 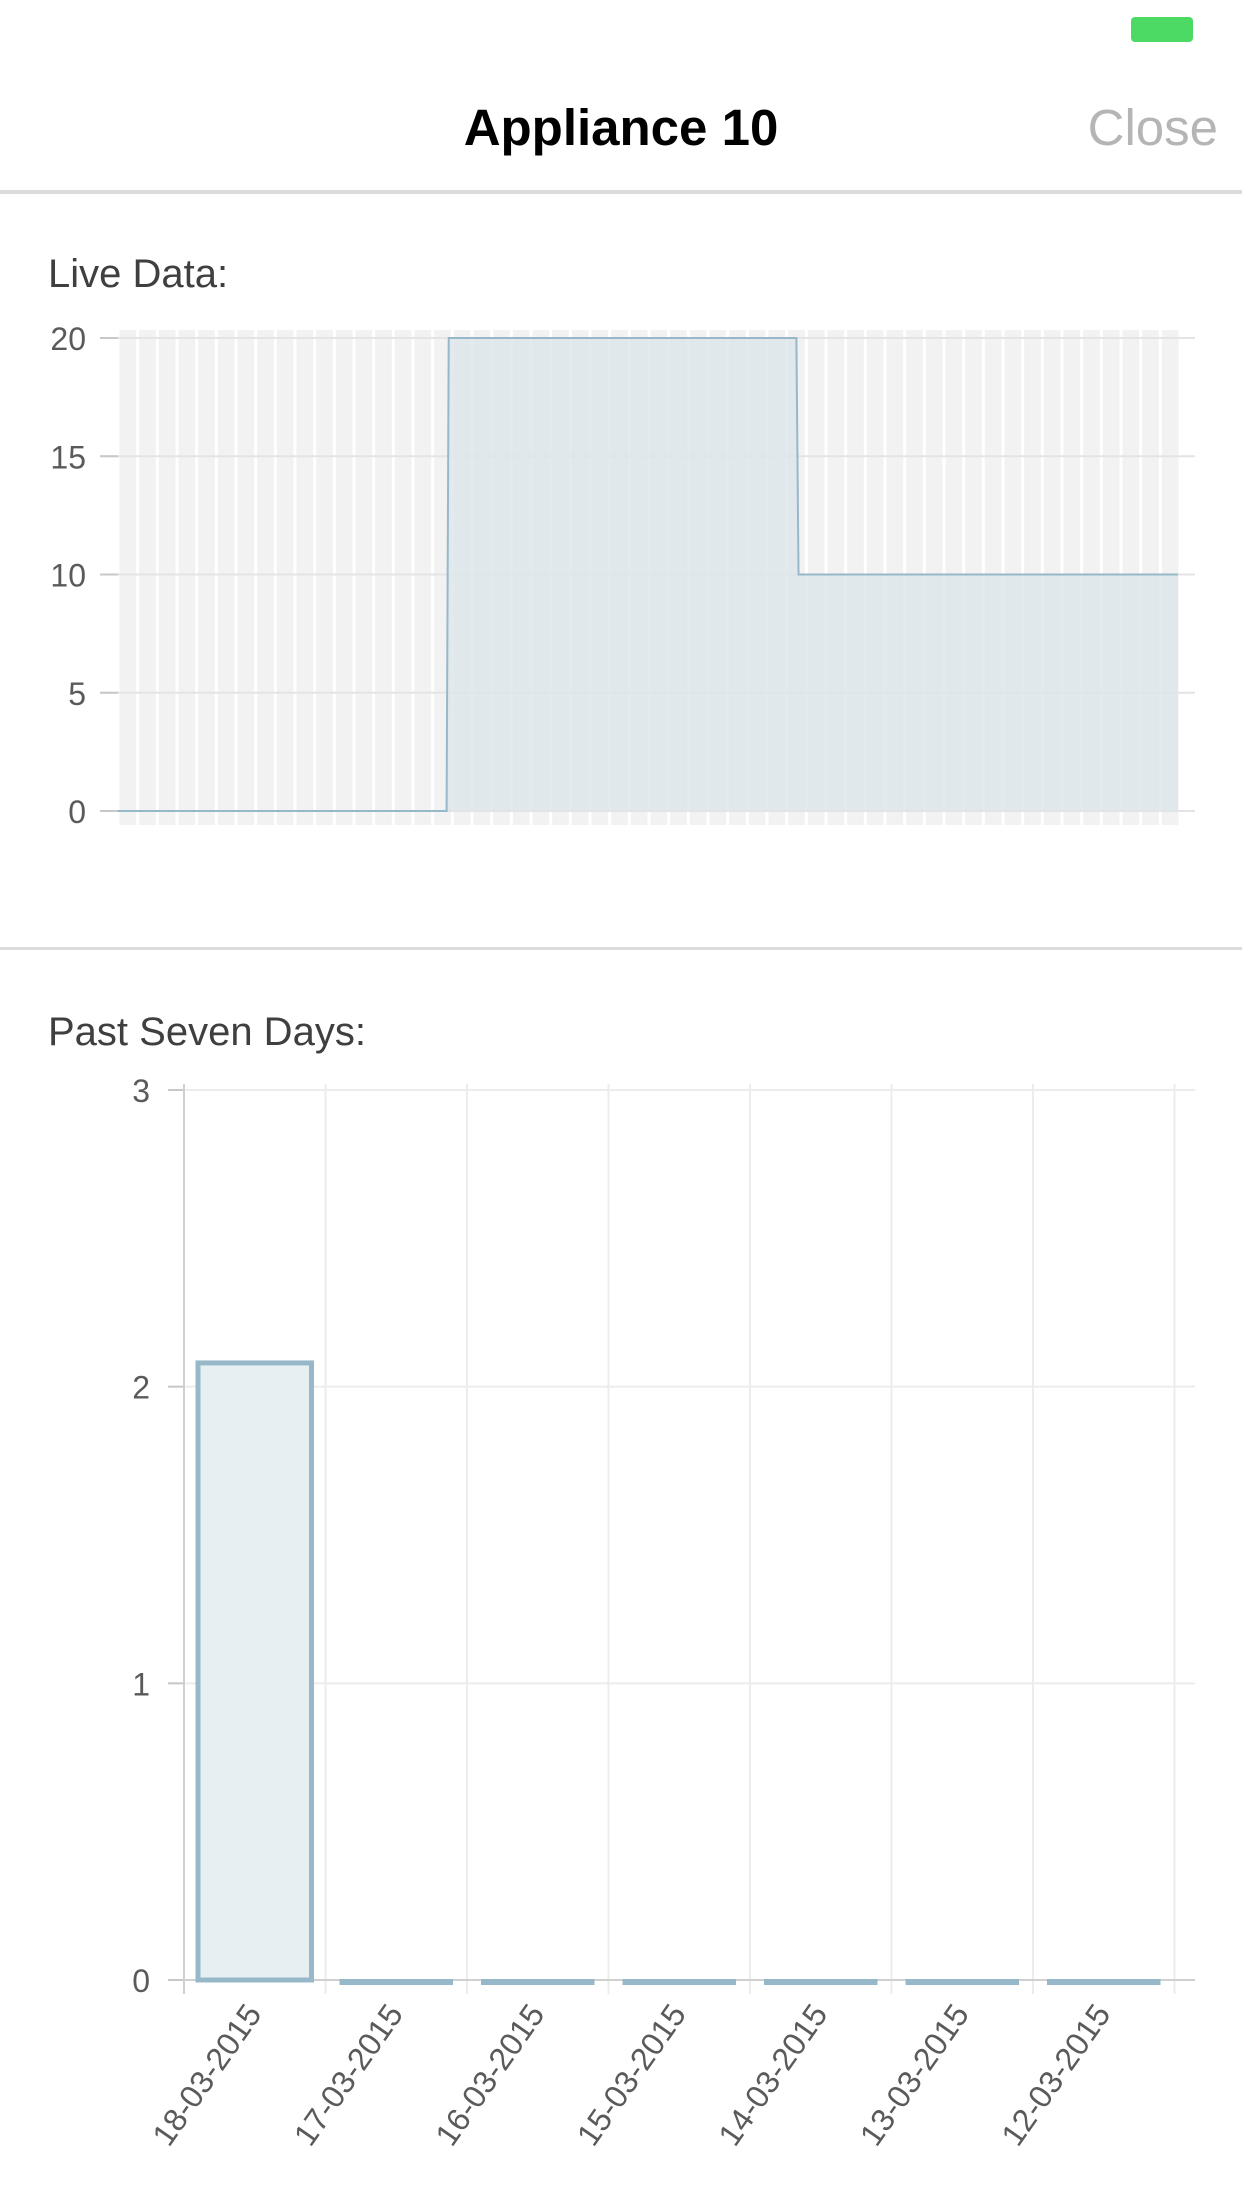 What do you see at coordinates (141, 1388) in the screenshot?
I see `y-tick-label: 2` at bounding box center [141, 1388].